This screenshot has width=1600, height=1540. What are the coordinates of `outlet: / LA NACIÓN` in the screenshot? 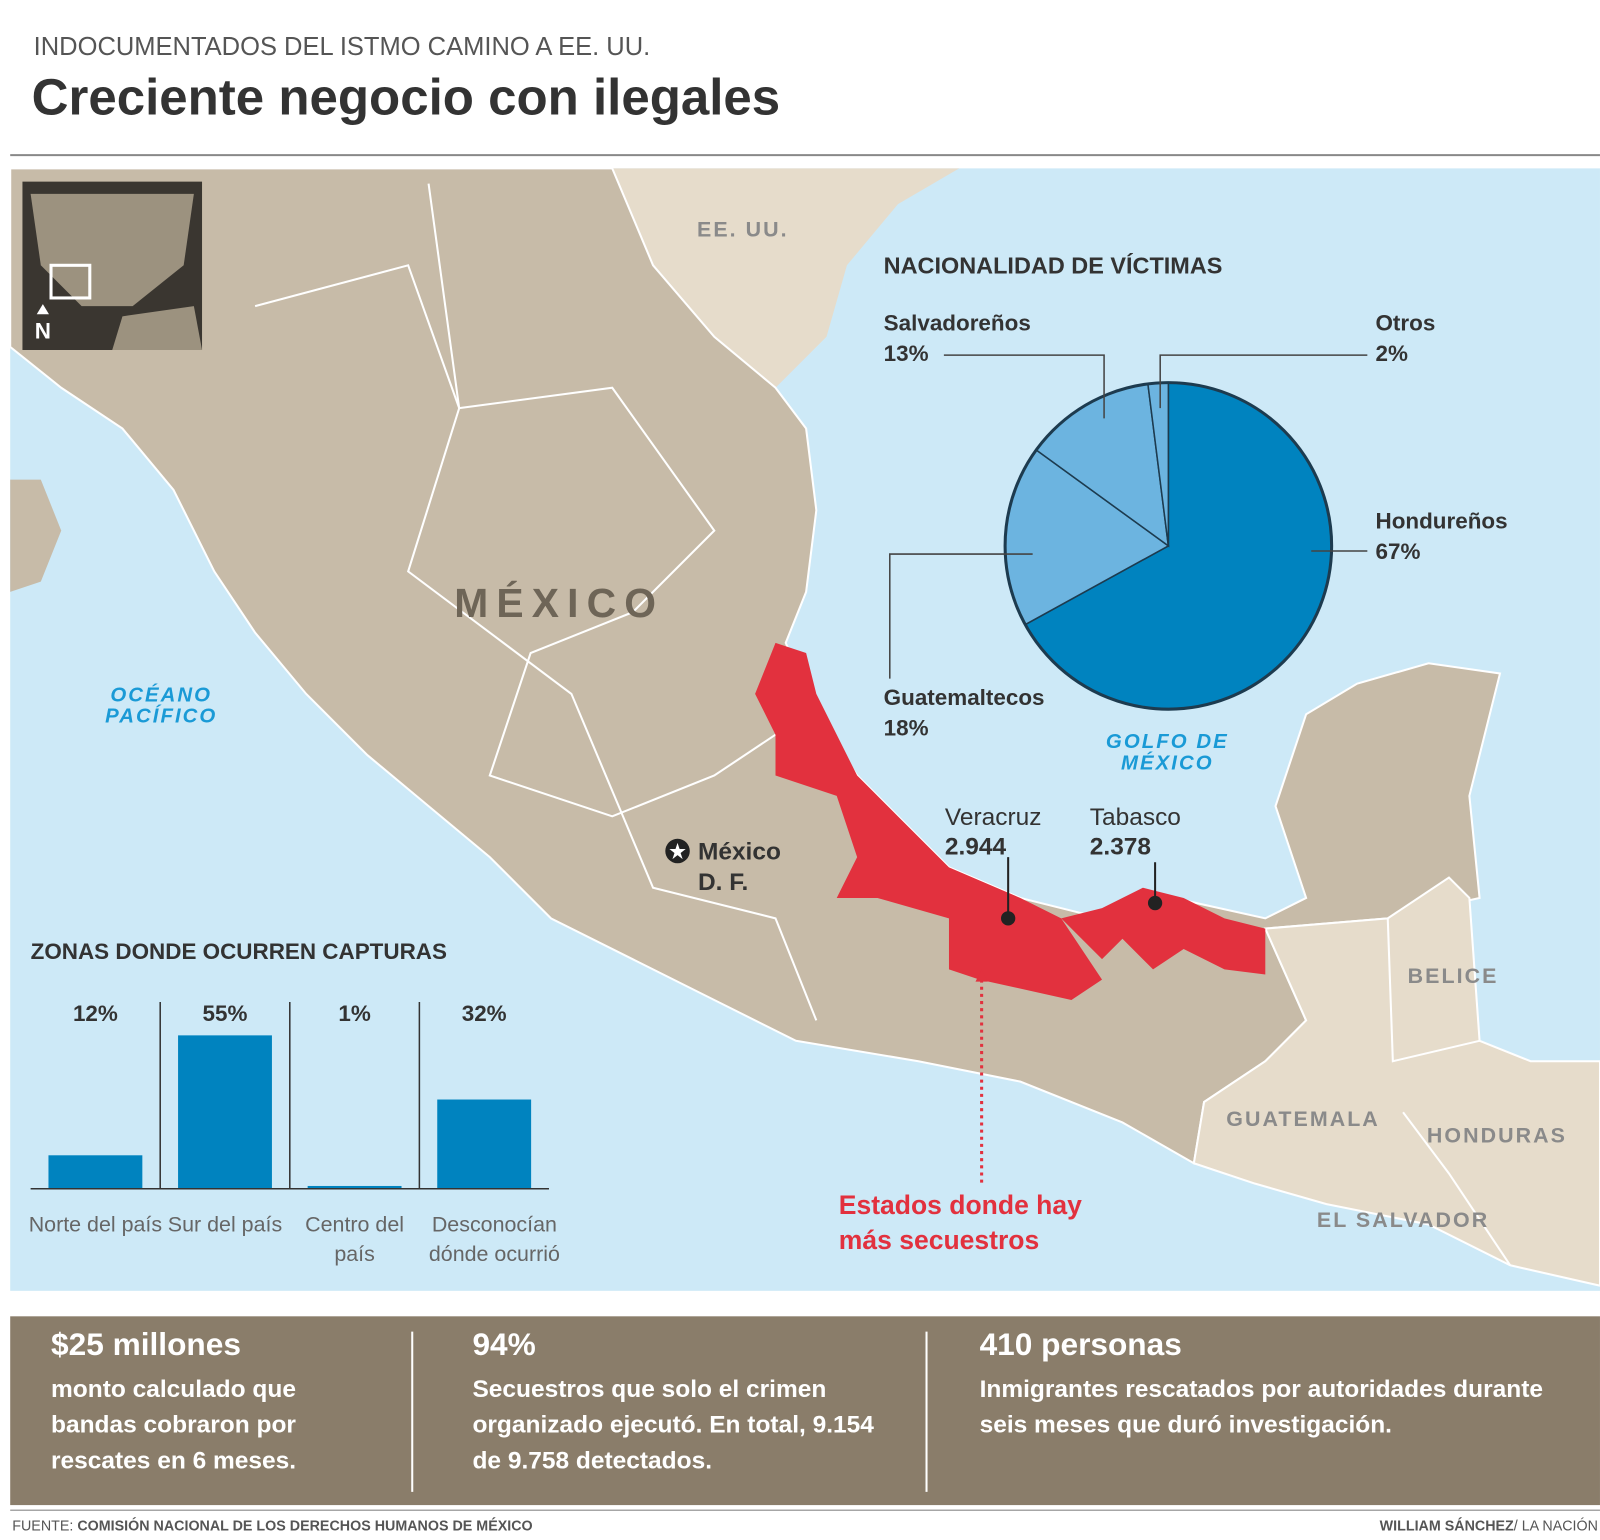 It's located at (1555, 1525).